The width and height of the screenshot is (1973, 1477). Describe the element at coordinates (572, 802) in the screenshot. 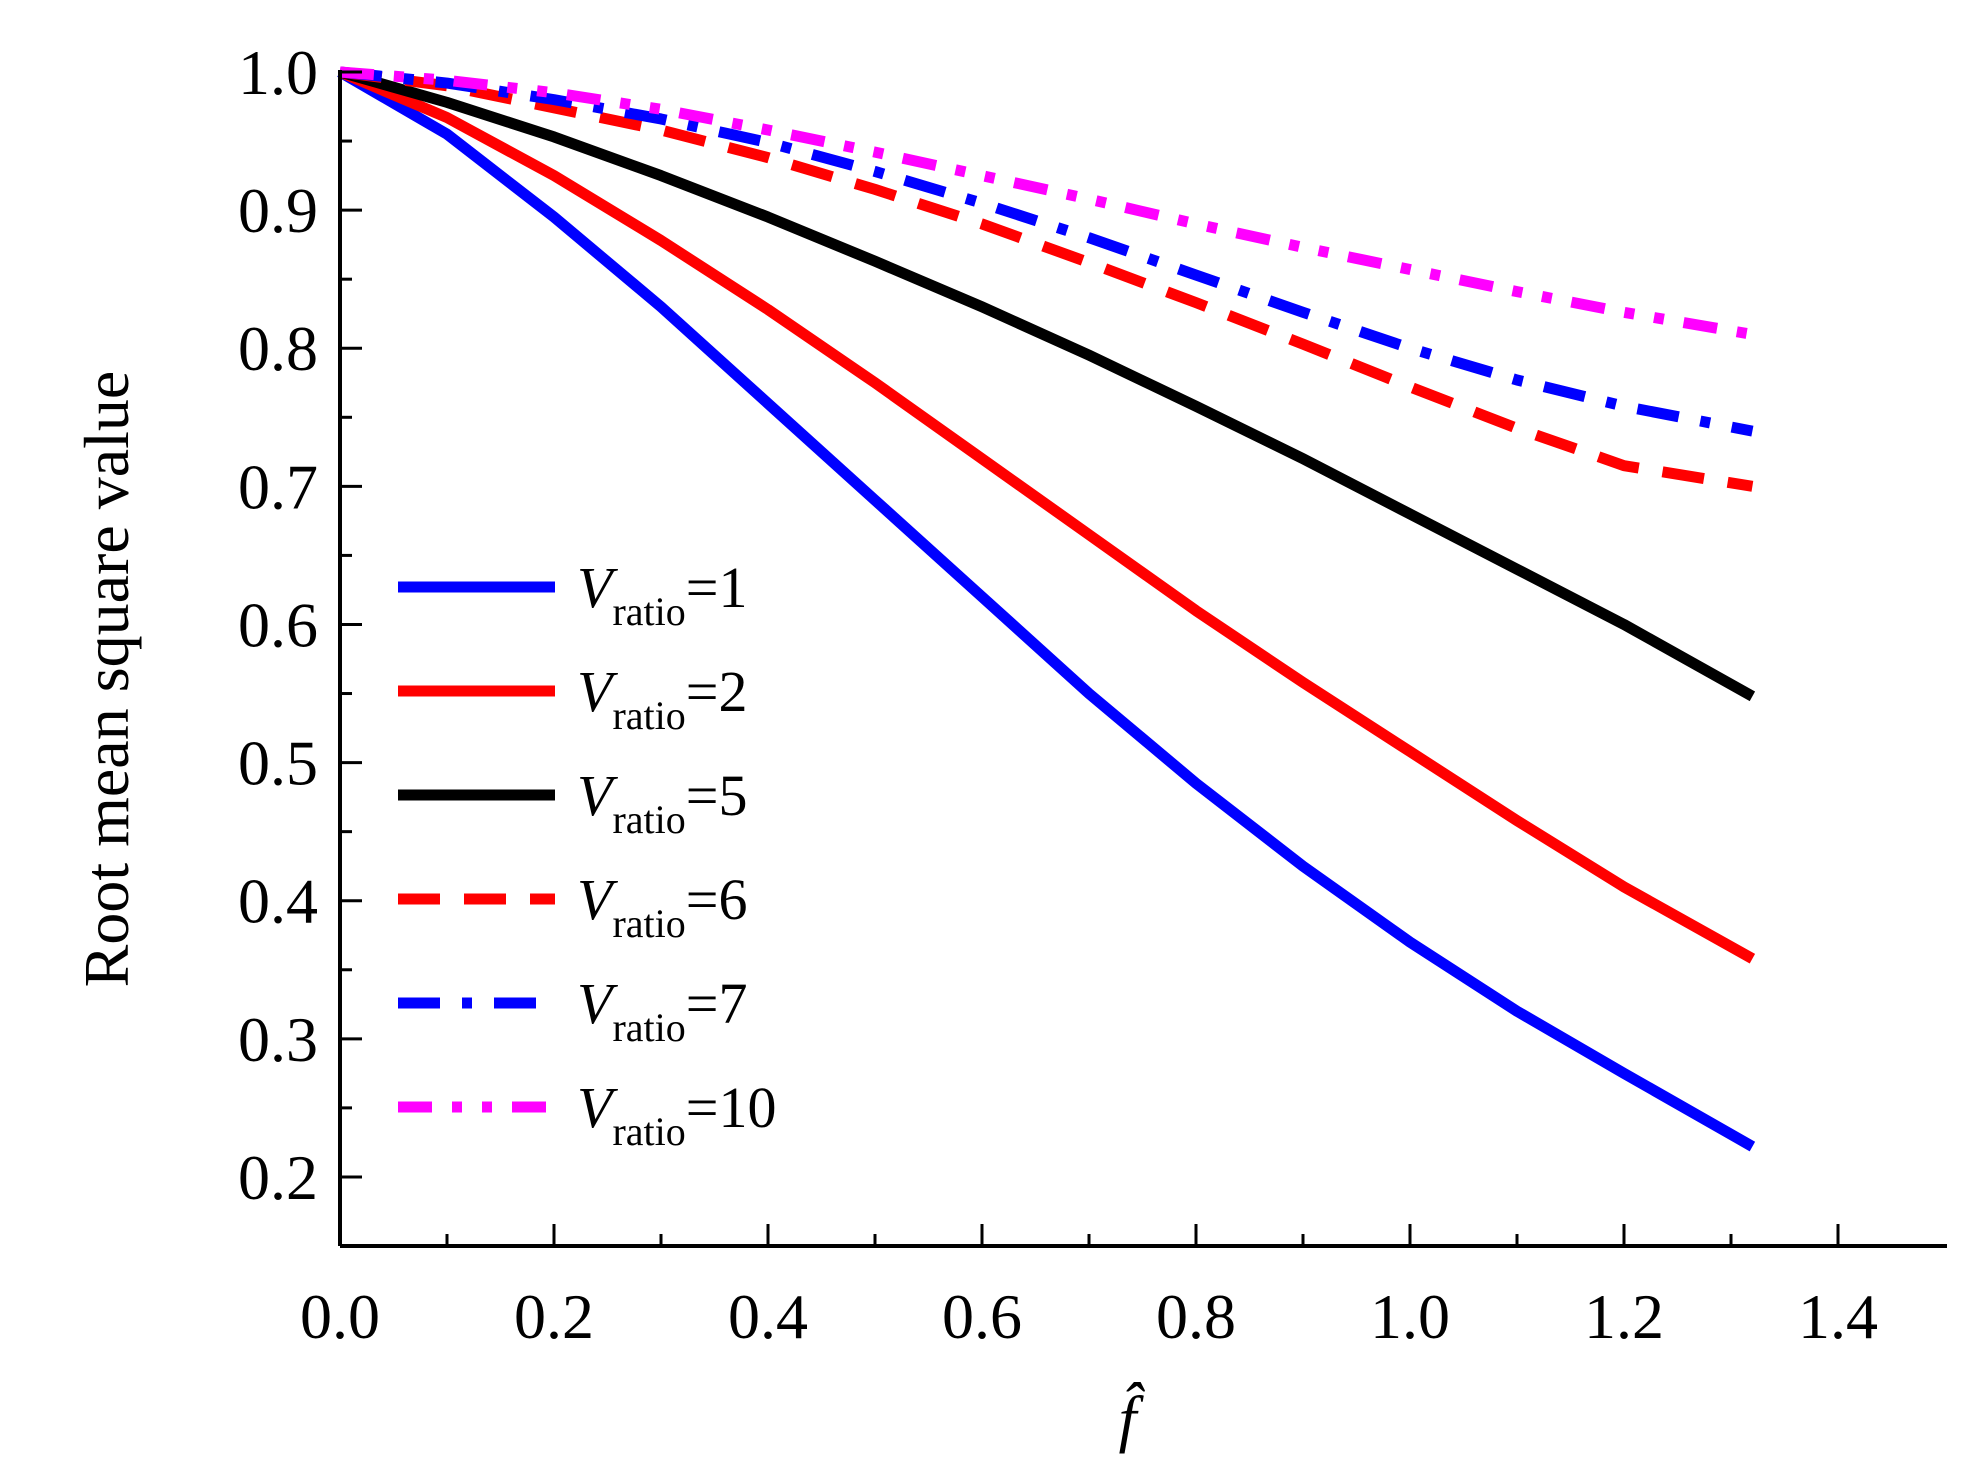

I see `legend-item: Vratio=5` at that location.